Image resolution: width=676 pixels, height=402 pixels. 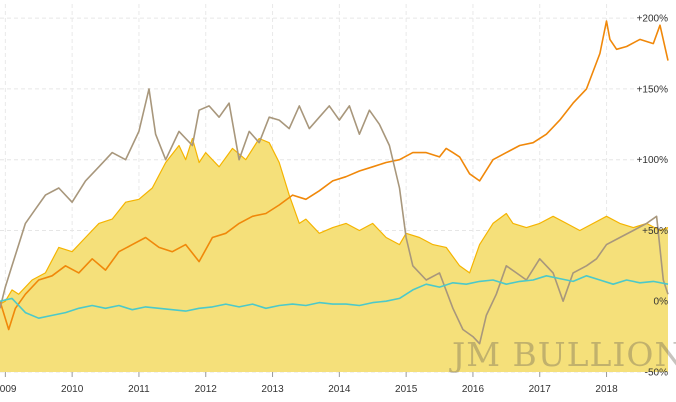 I want to click on watermark-logo: JM BULLION, so click(x=562, y=354).